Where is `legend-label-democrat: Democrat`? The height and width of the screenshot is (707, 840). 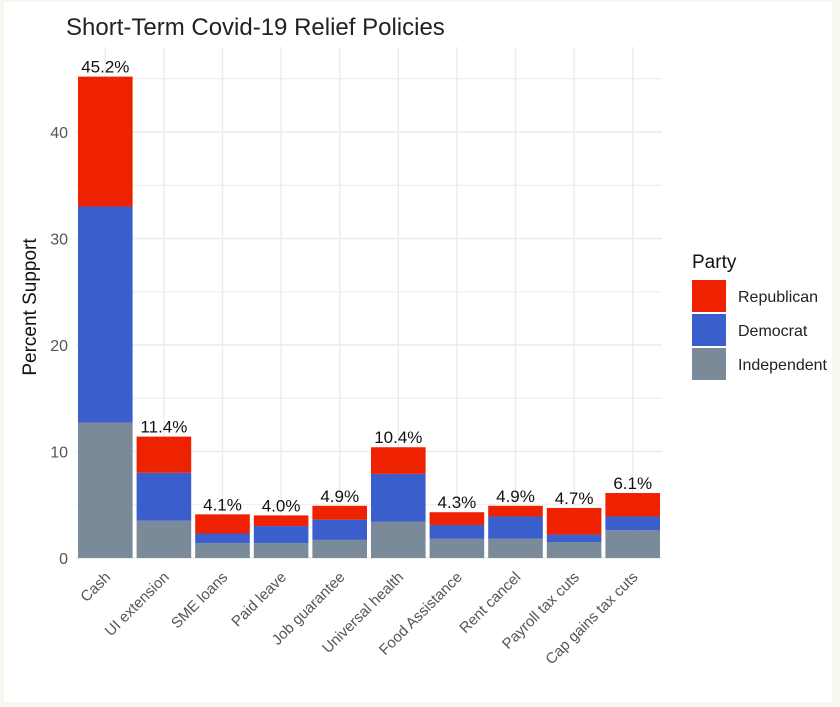 legend-label-democrat: Democrat is located at coordinates (773, 331).